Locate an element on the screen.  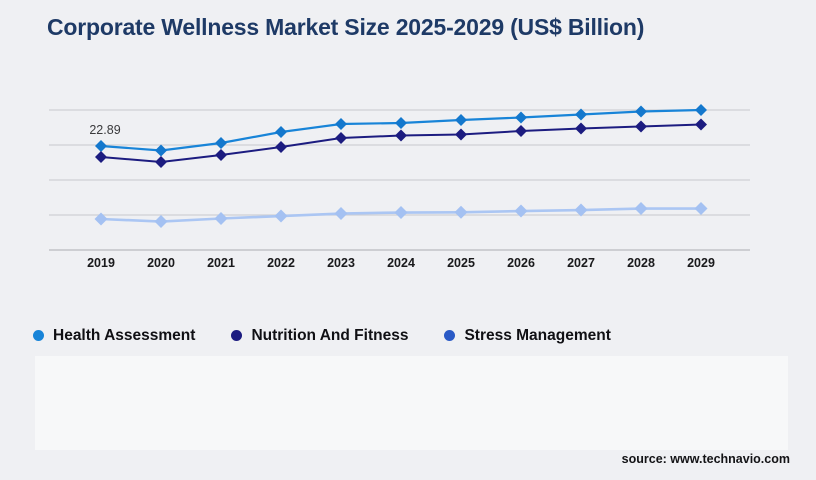
data-point-nutrition-and-fitness-2023 is located at coordinates (341, 138).